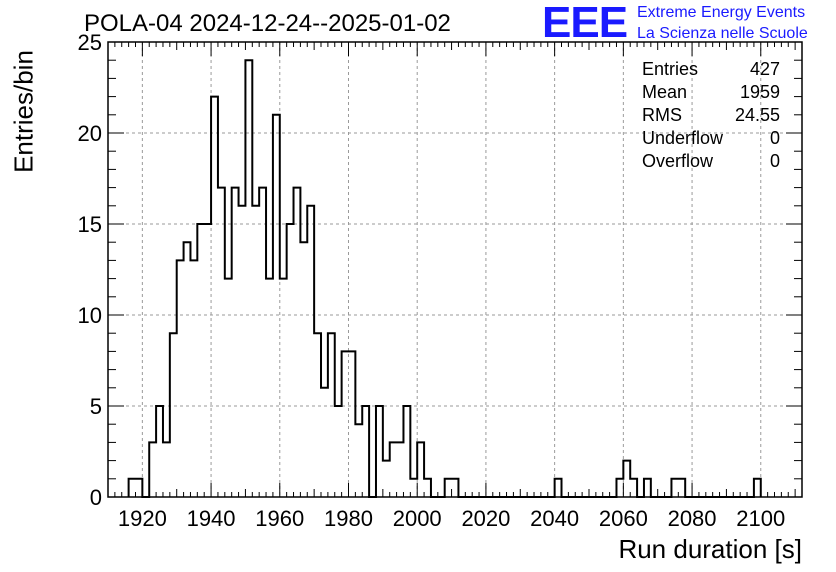  I want to click on y-axis-label: Entries/bin, so click(23, 111).